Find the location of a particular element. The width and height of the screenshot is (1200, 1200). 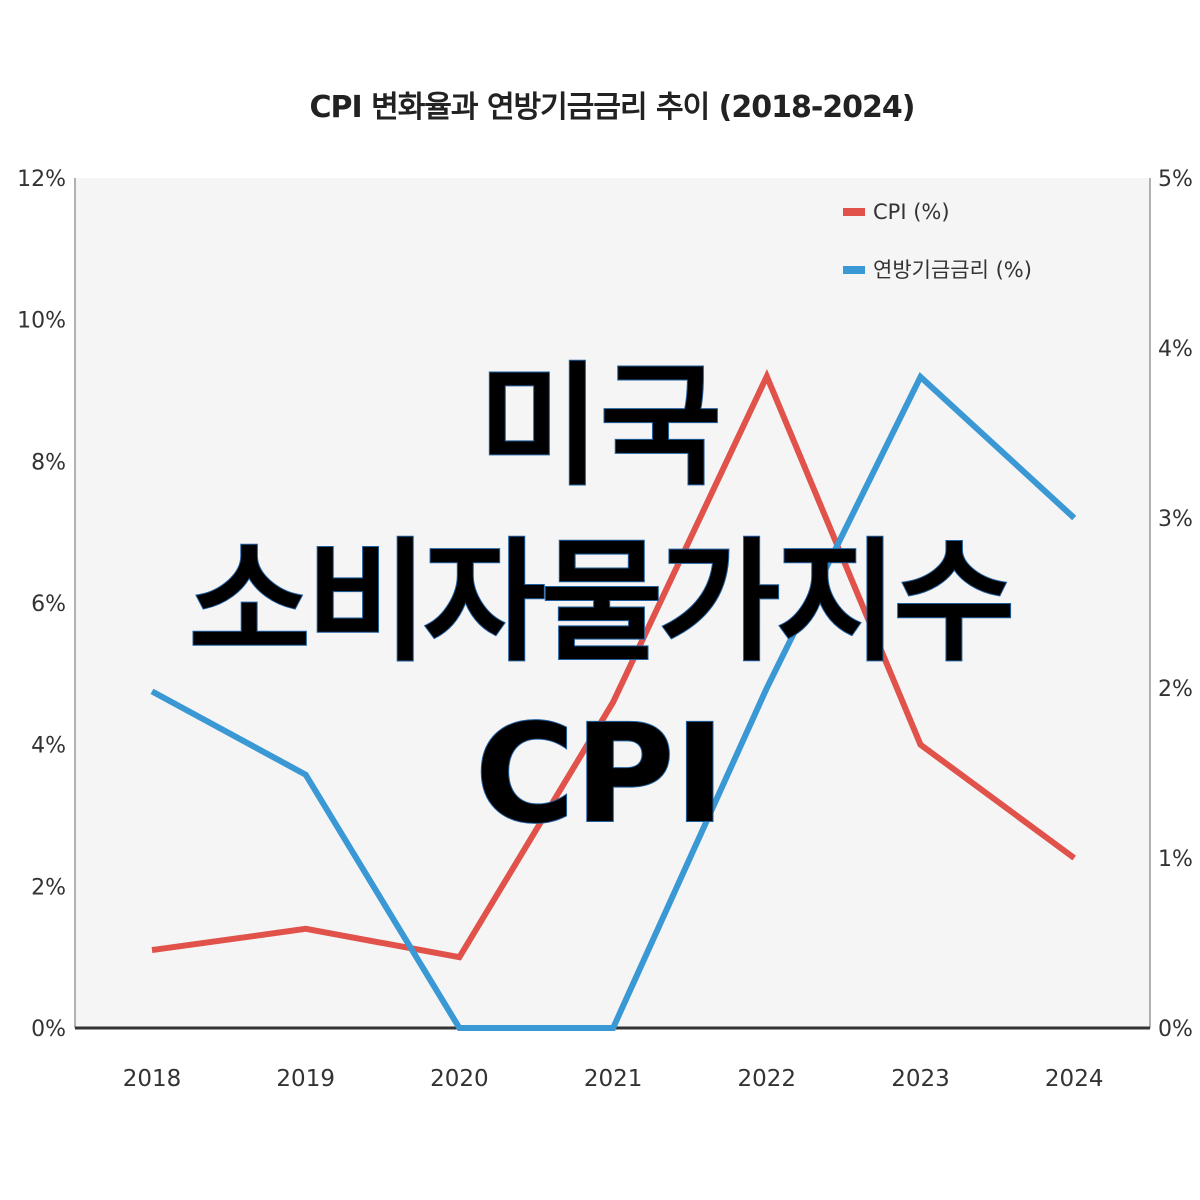

overlay-title-line2: 소비자물가지수 is located at coordinates (602, 603).